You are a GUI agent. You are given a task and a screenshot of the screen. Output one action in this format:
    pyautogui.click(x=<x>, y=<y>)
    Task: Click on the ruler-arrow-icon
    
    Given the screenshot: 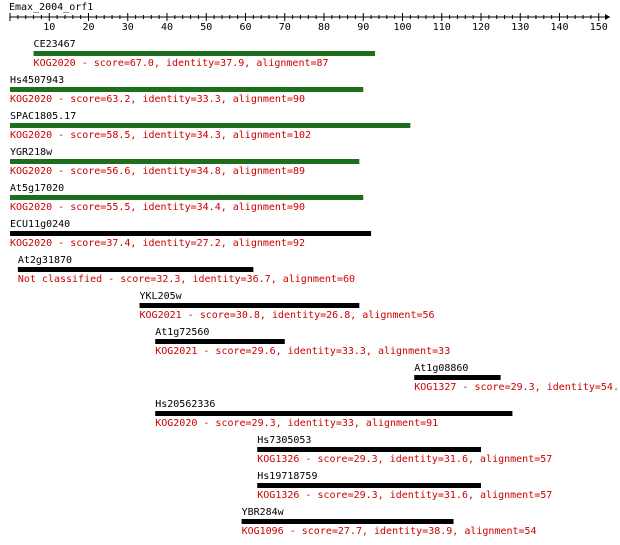 What is the action you would take?
    pyautogui.click(x=607, y=17)
    